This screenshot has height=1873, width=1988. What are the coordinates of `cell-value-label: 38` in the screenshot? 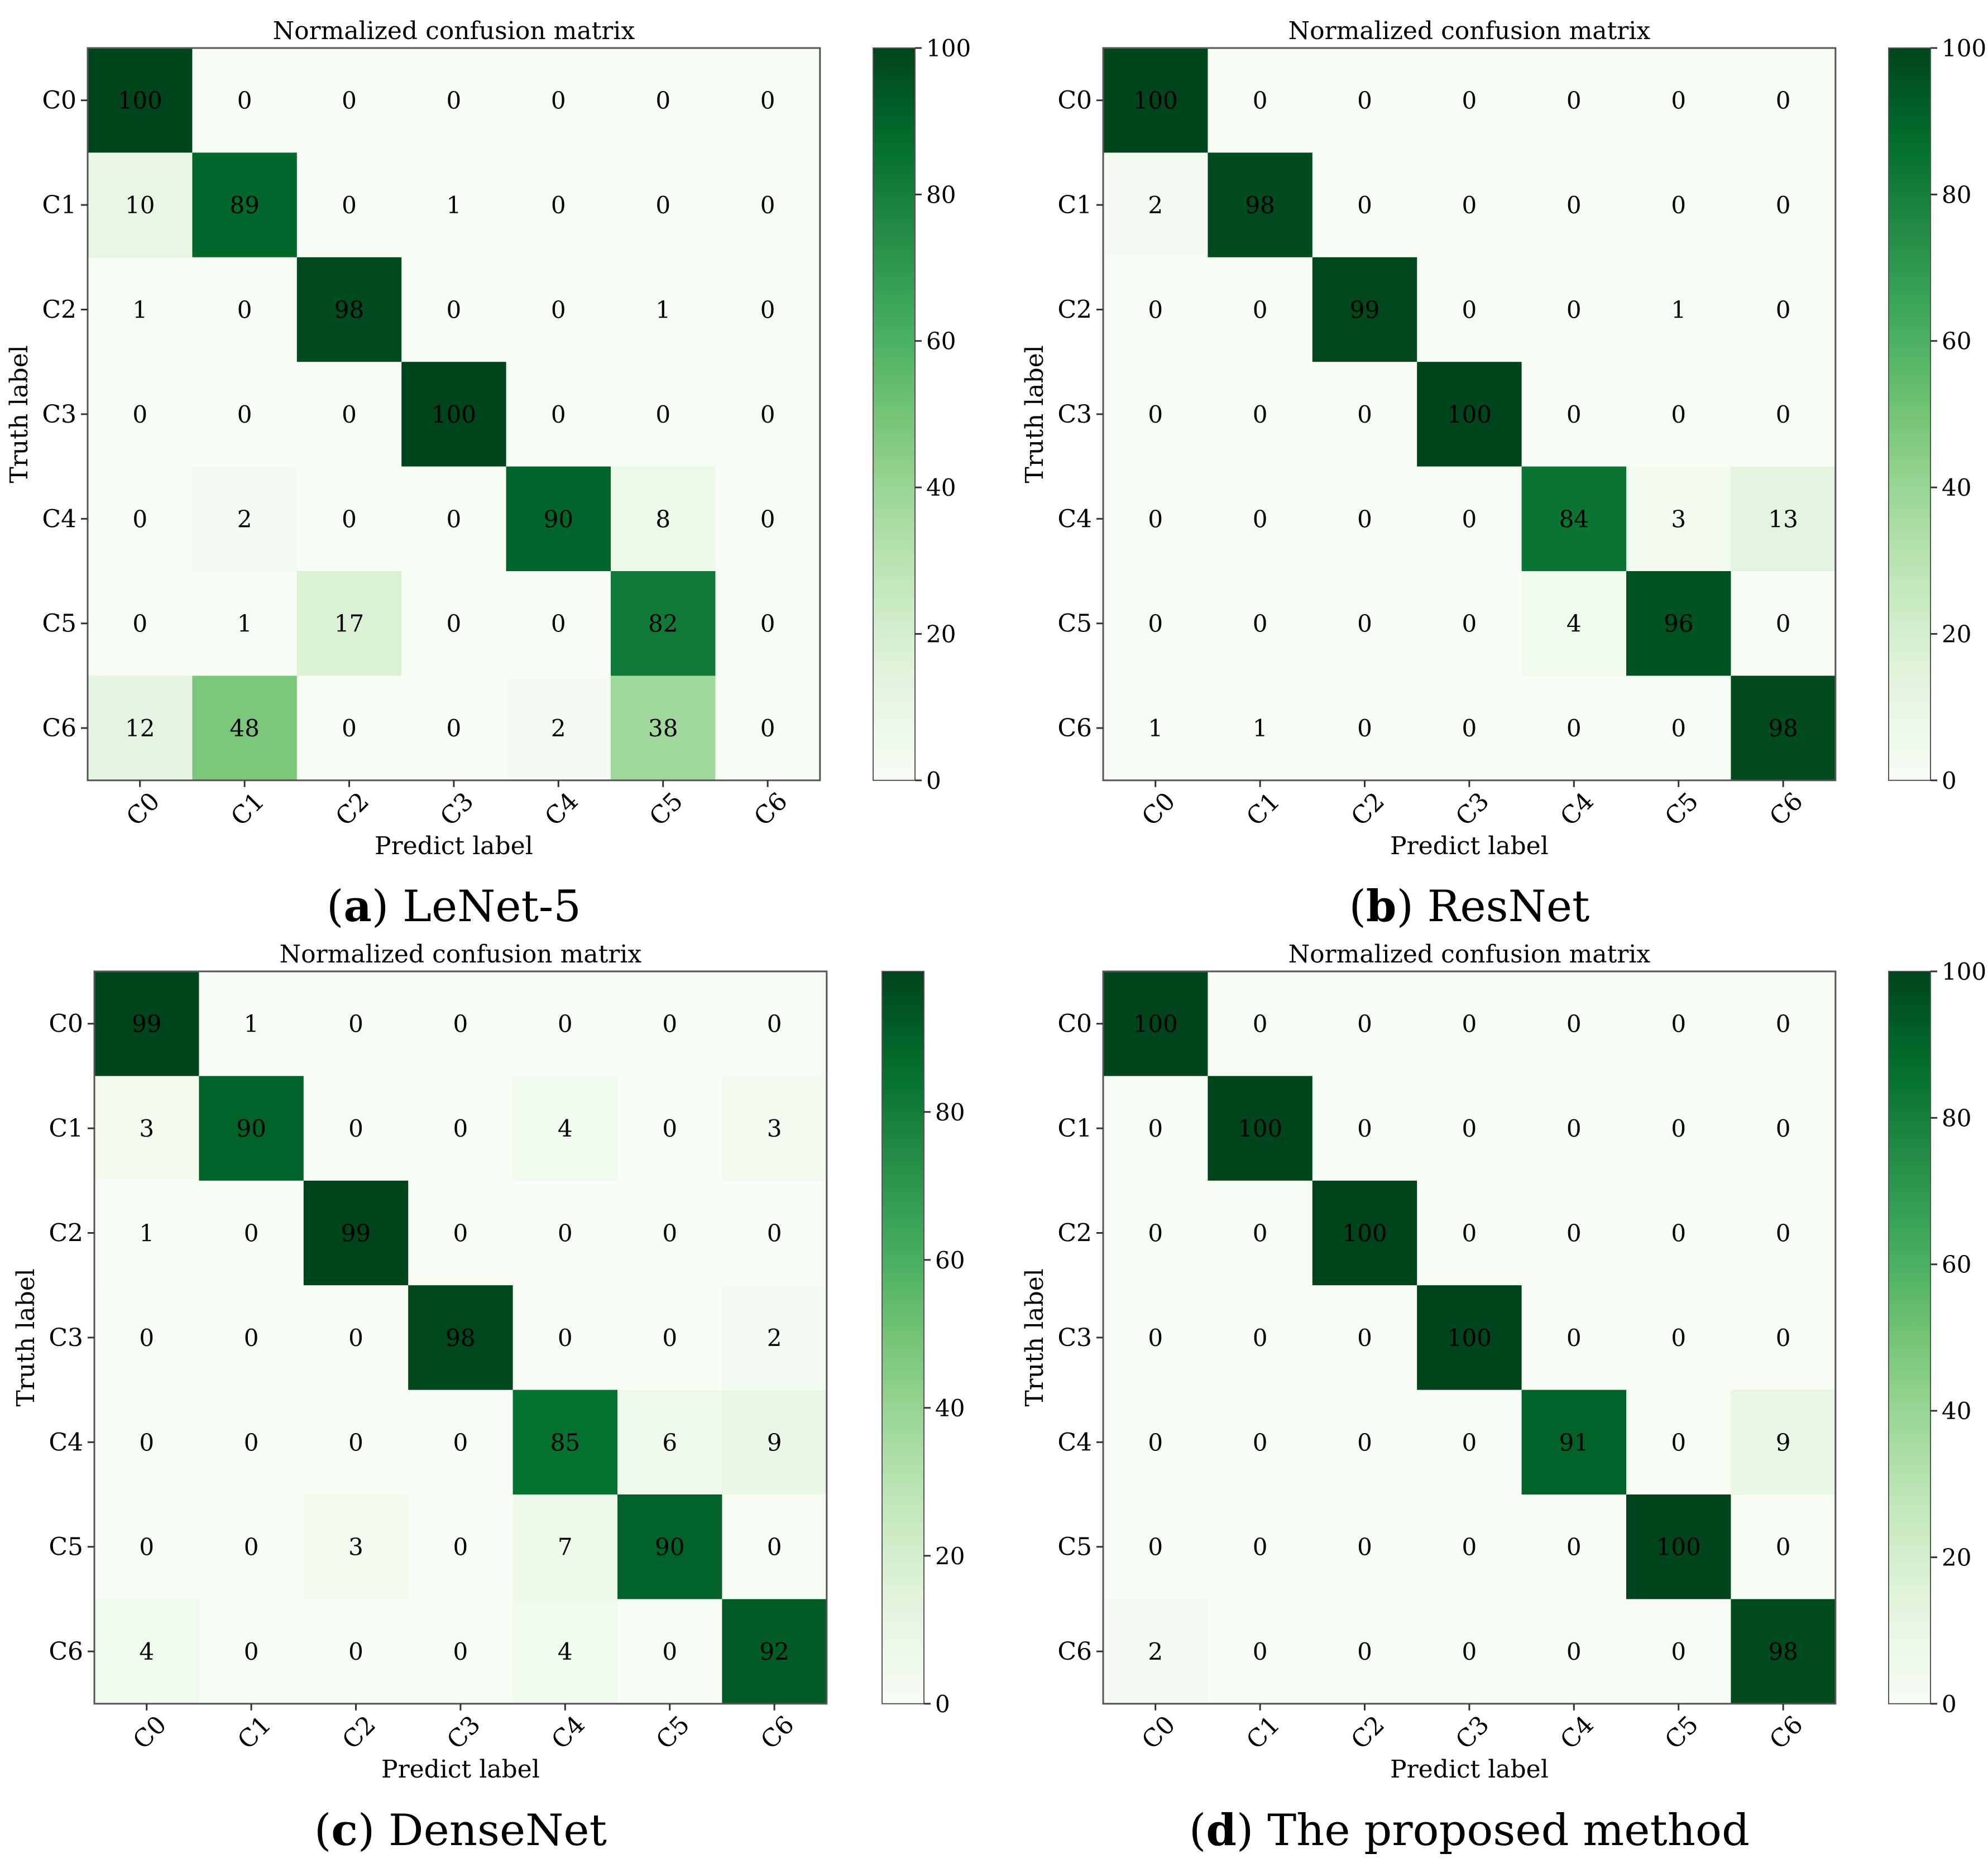 It's located at (663, 728).